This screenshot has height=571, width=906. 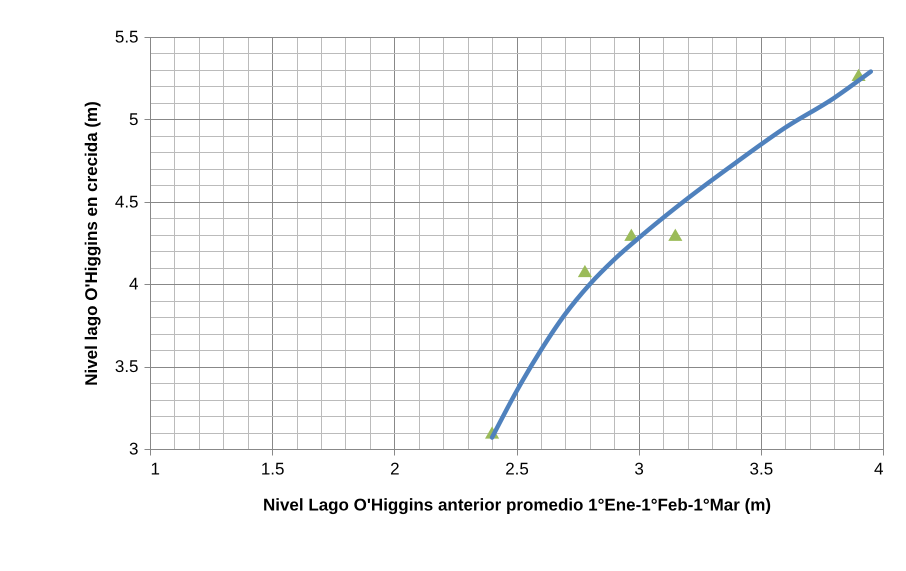 I want to click on y-tick-label: 3, so click(x=133, y=449).